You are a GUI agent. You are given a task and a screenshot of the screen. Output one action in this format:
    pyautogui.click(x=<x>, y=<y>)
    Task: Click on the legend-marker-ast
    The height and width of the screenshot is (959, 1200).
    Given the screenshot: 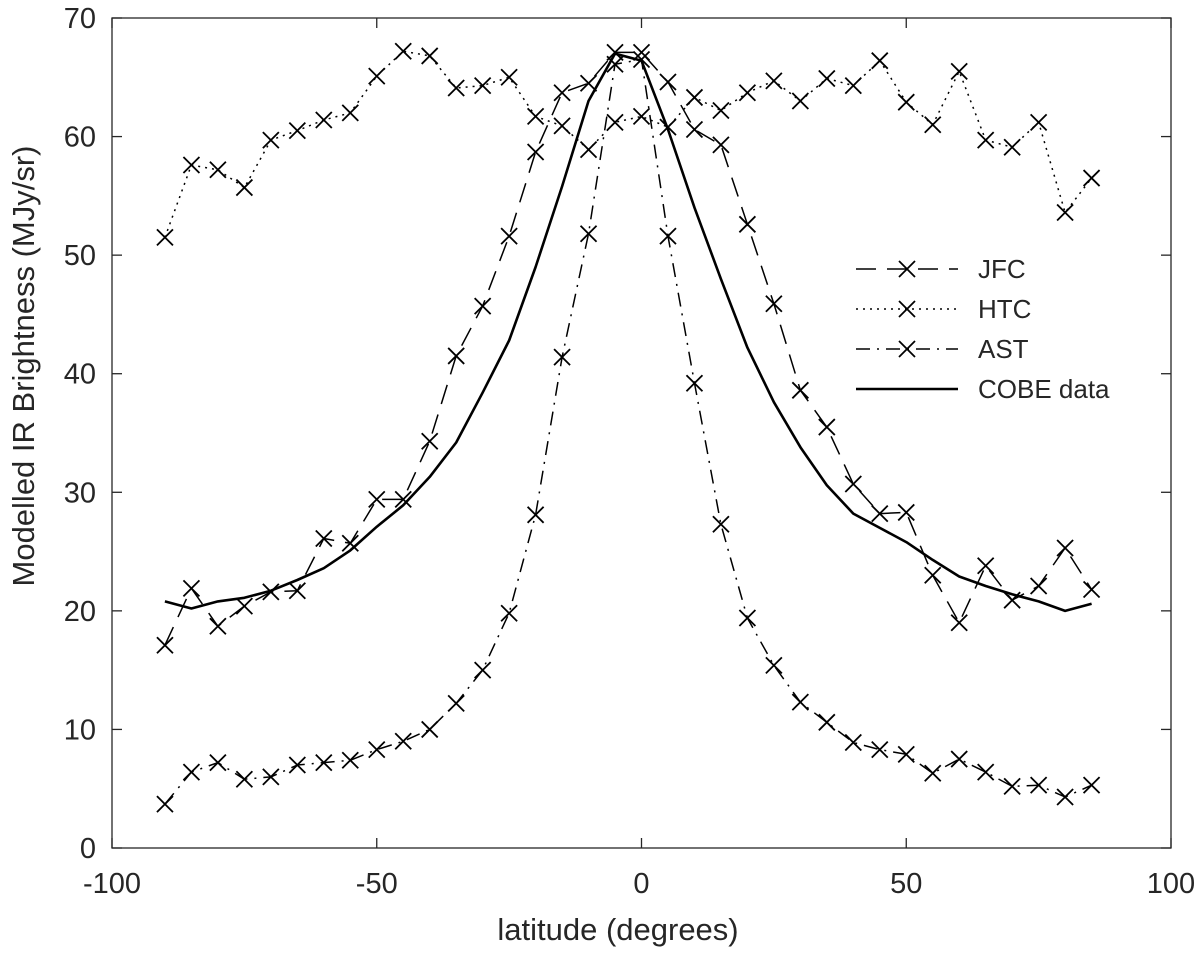 What is the action you would take?
    pyautogui.click(x=907, y=349)
    